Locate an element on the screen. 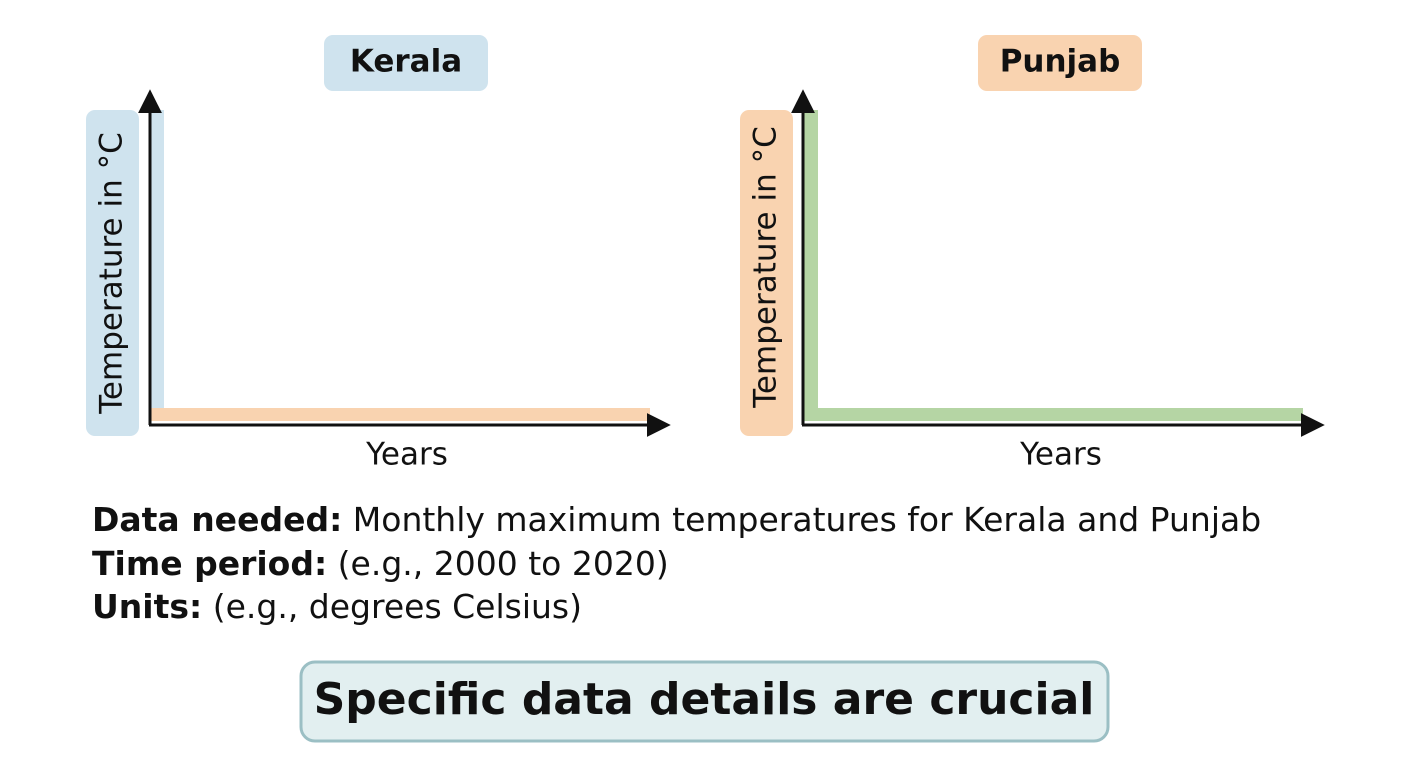 This screenshot has height=768, width=1408. panel-title: Punjab is located at coordinates (1060, 62).